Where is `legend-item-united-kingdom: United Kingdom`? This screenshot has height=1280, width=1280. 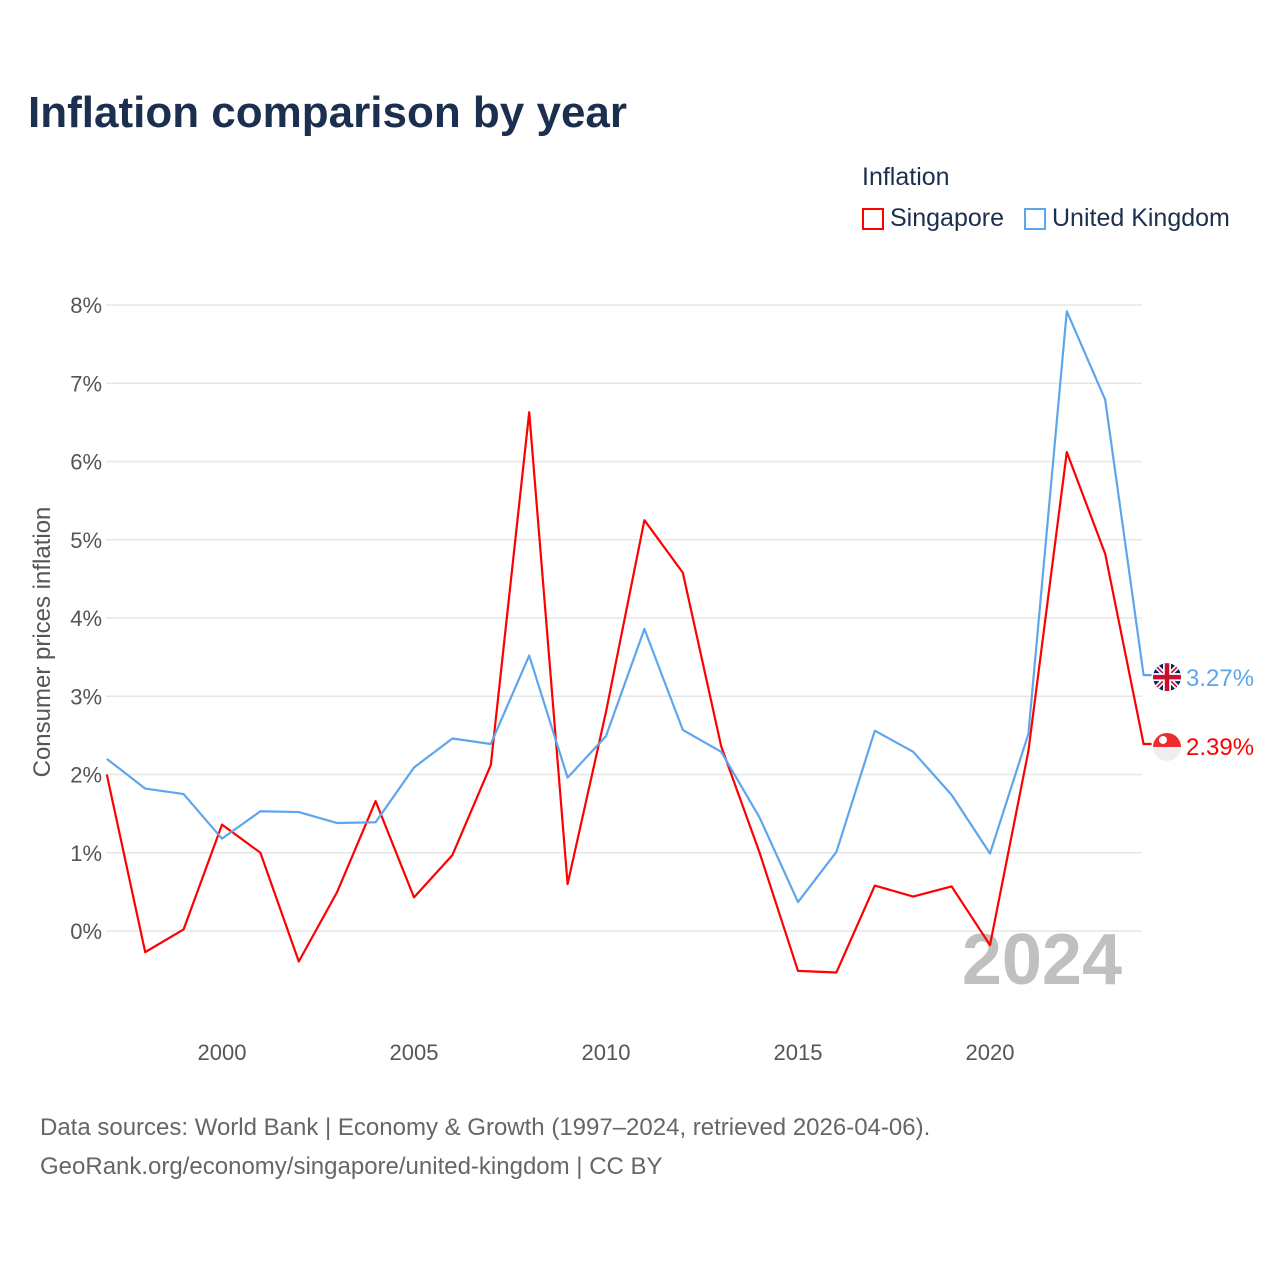
legend-item-united-kingdom: United Kingdom is located at coordinates (1126, 218).